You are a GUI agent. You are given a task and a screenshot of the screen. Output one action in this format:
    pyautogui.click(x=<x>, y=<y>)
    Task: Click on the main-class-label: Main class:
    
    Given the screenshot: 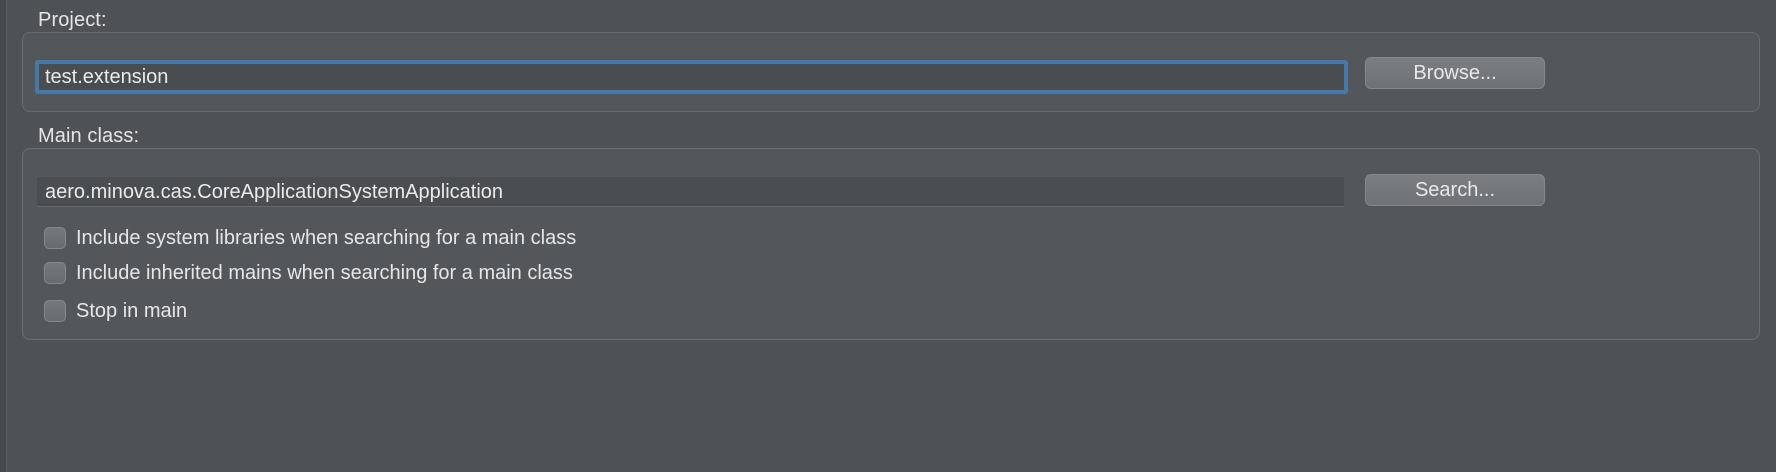 What is the action you would take?
    pyautogui.click(x=89, y=136)
    